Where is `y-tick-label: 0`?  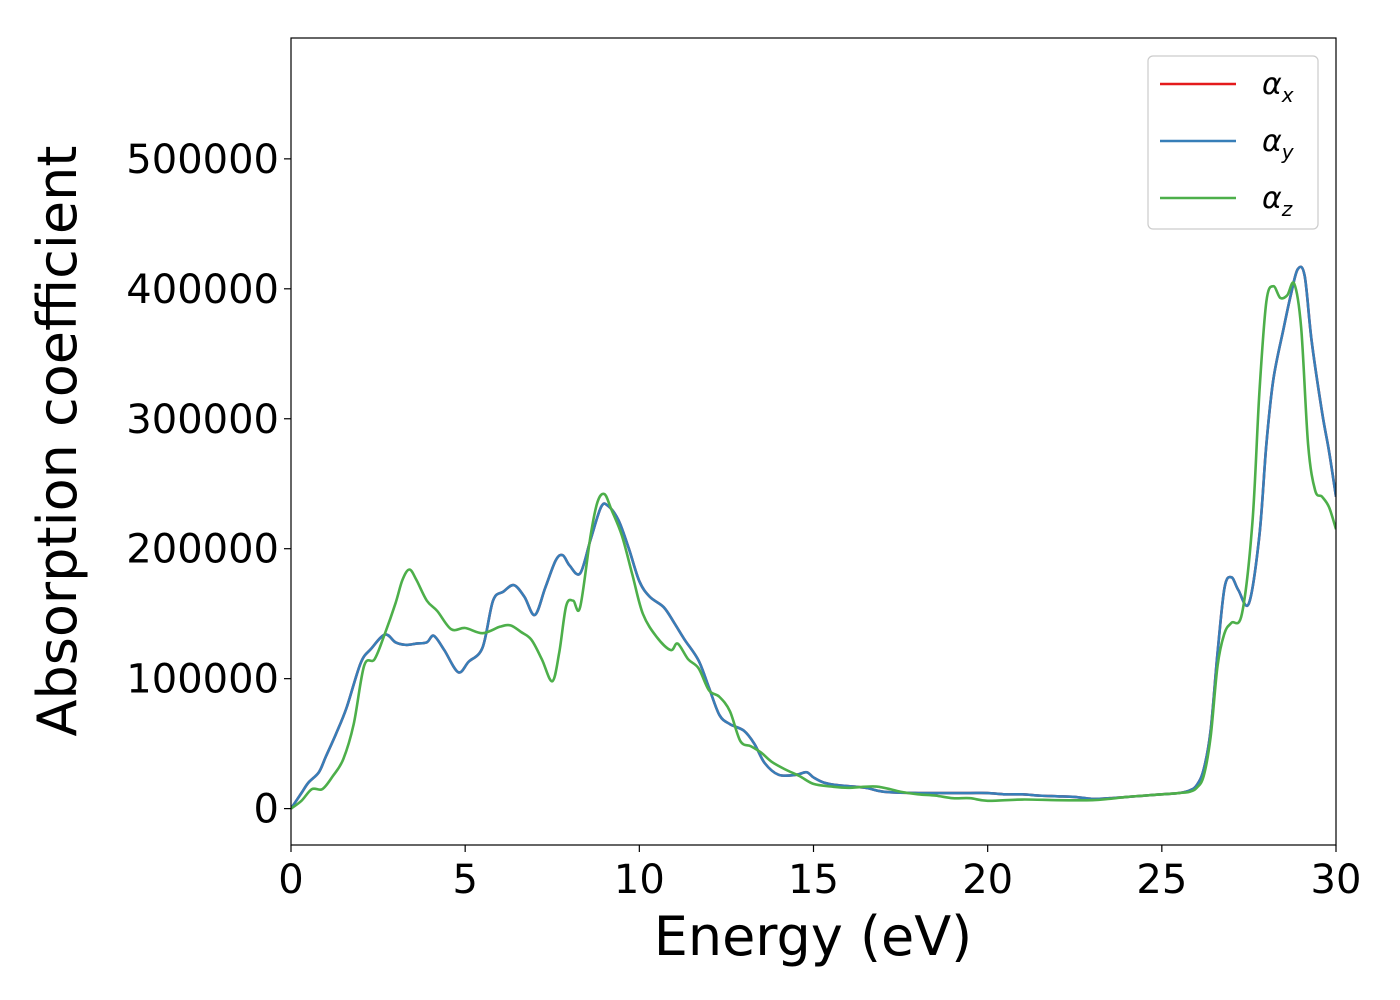
y-tick-label: 0 is located at coordinates (266, 810).